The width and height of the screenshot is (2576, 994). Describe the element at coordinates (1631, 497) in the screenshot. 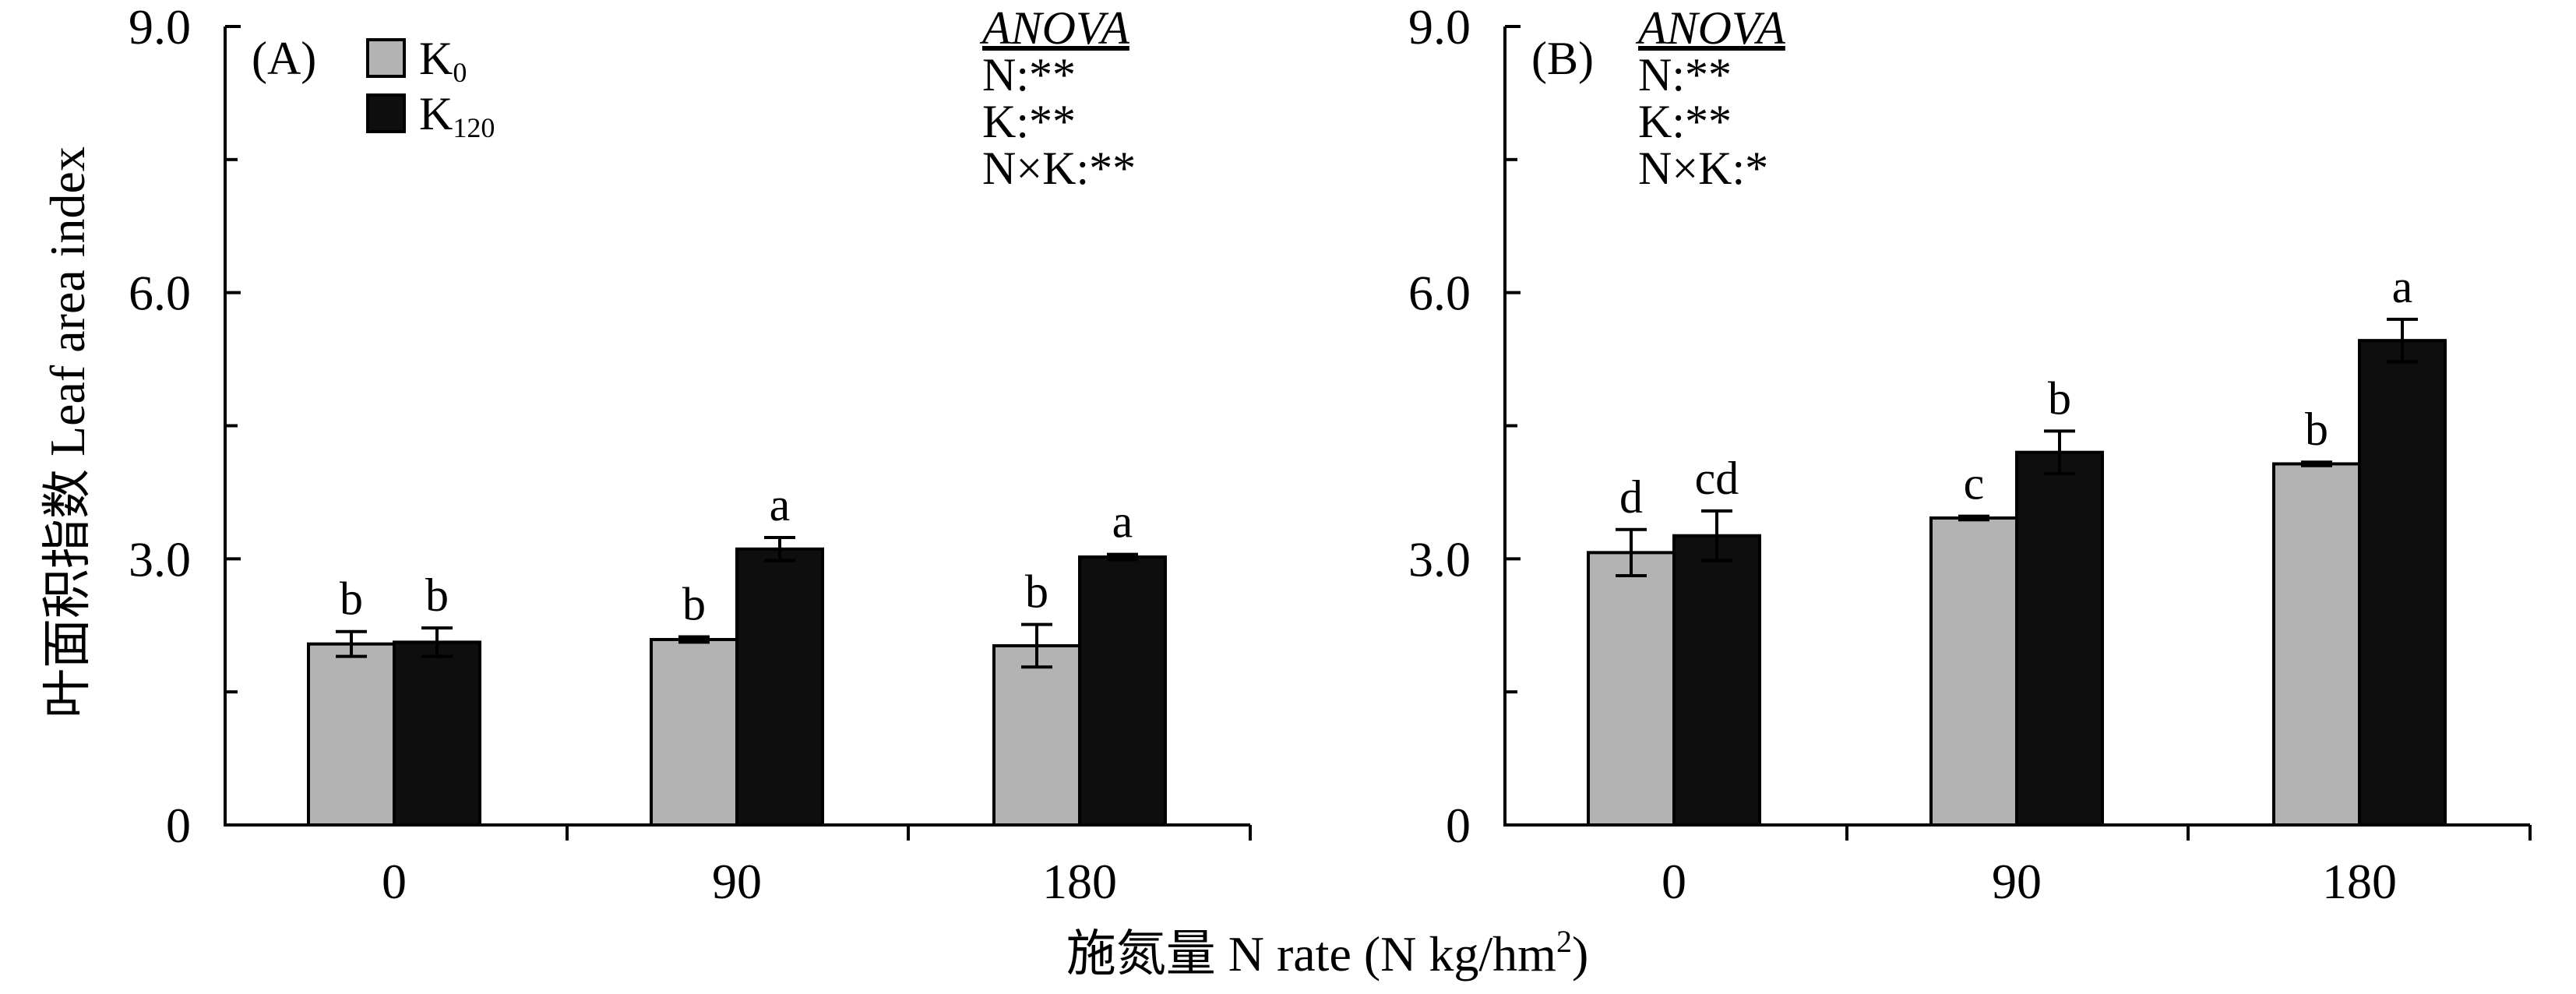

I see `significance-letter: d` at that location.